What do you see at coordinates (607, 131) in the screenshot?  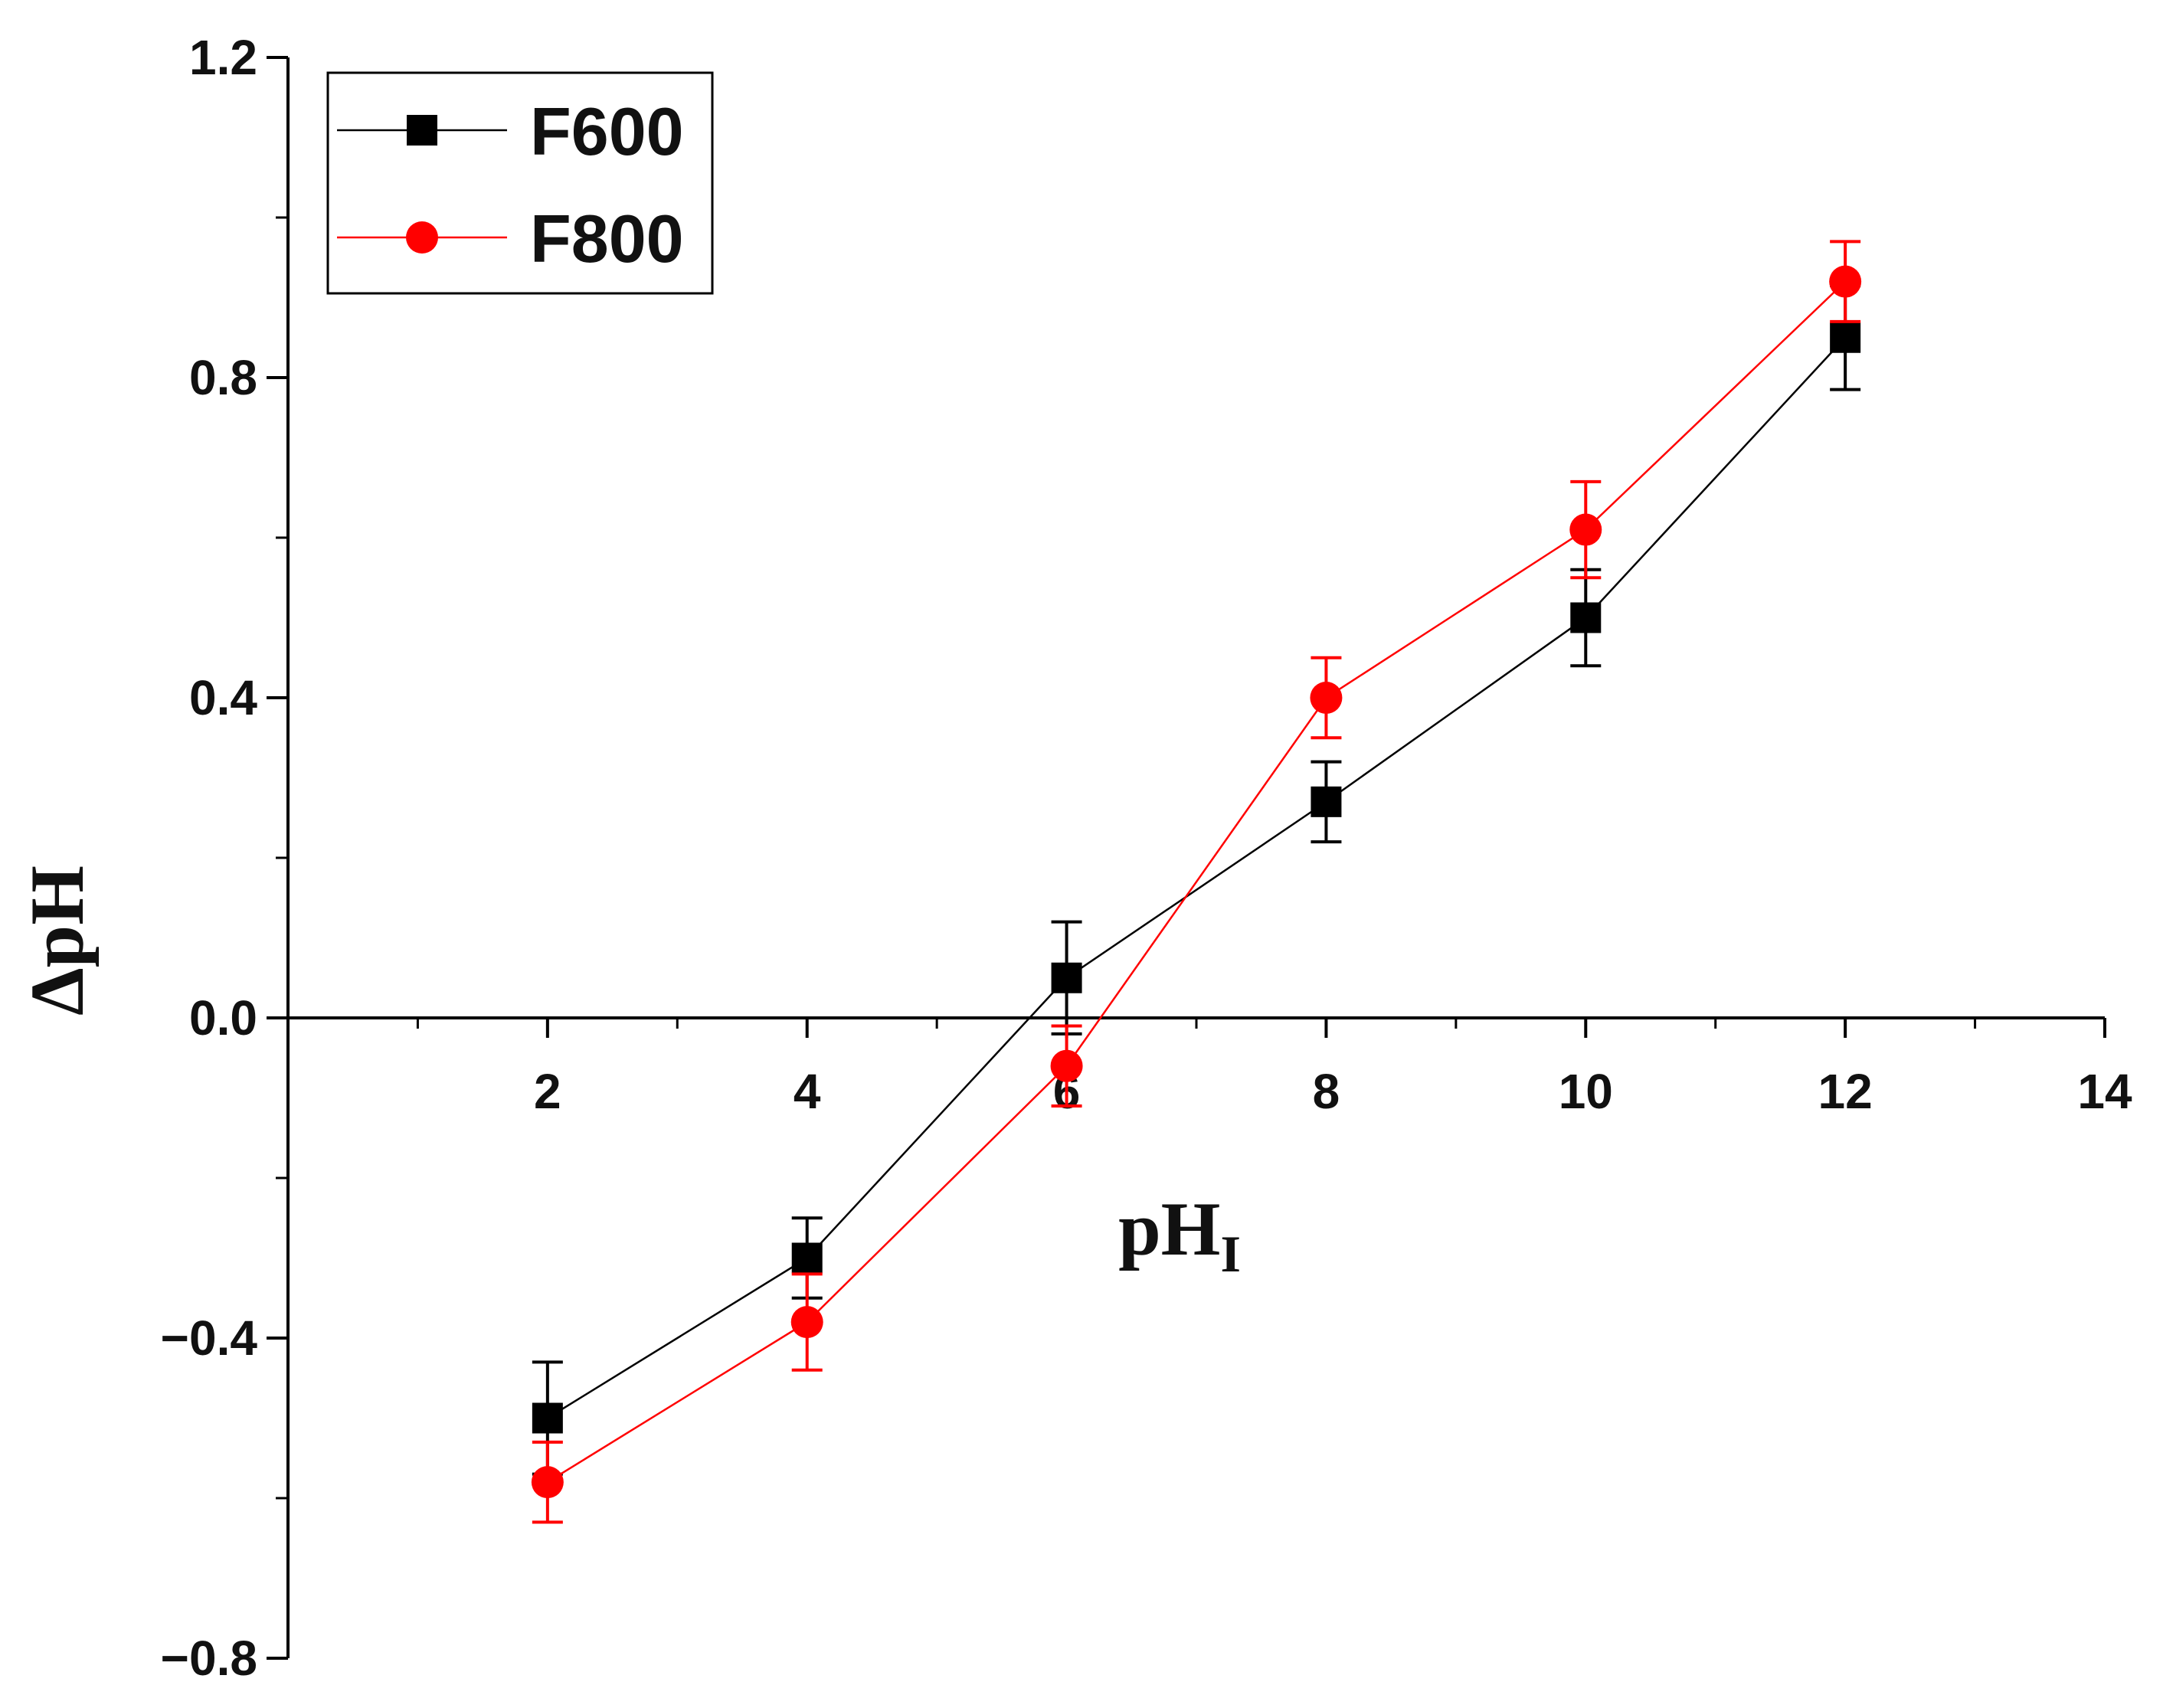 I see `legend-label: F600` at bounding box center [607, 131].